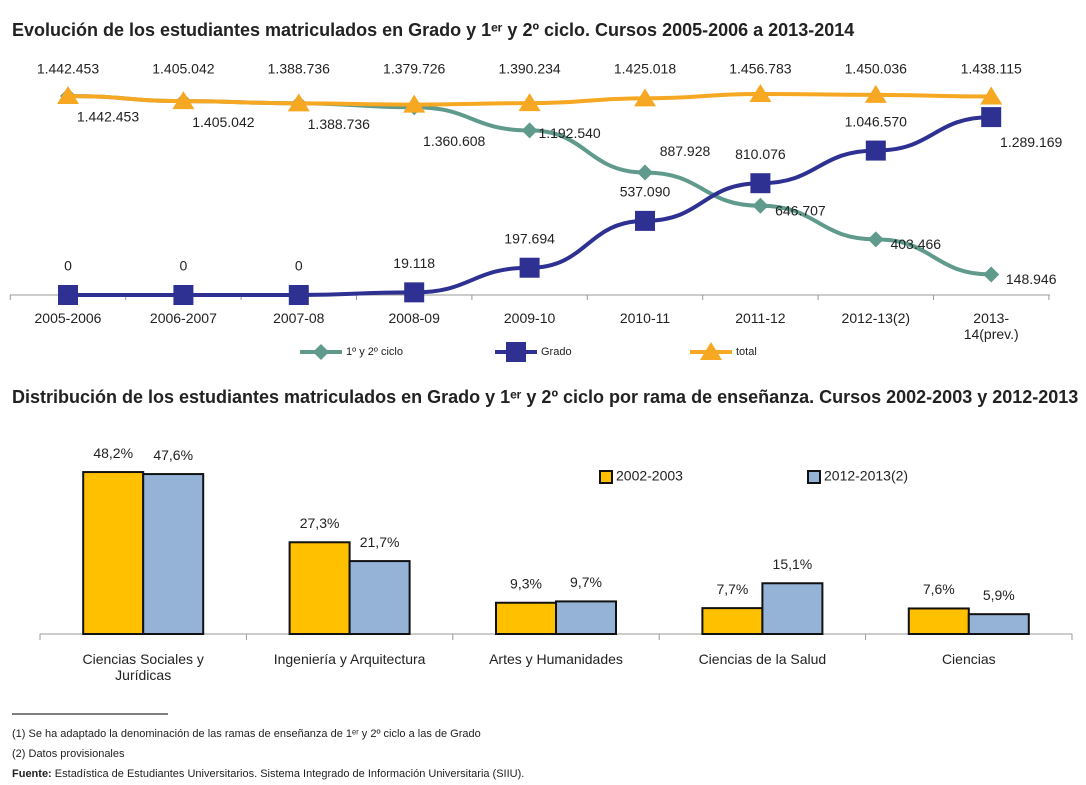 This screenshot has width=1086, height=785. Describe the element at coordinates (569, 133) in the screenshot. I see `data-label: 1.192.540` at that location.